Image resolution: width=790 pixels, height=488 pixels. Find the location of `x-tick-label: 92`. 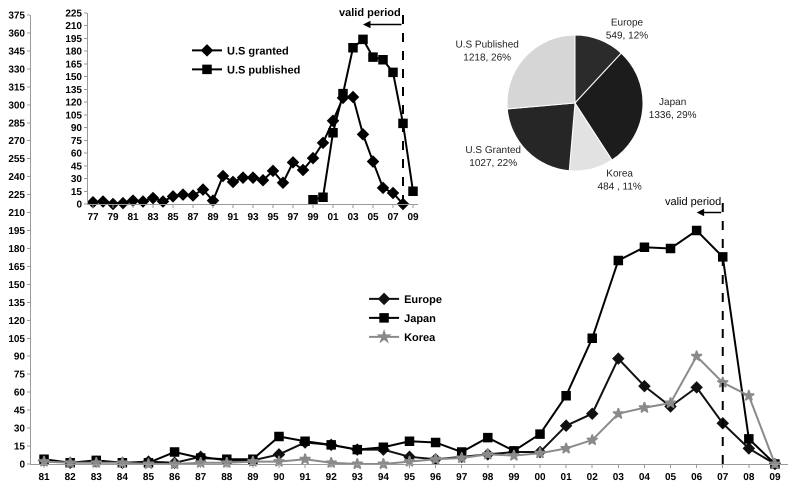

x-tick-label: 92 is located at coordinates (332, 477).